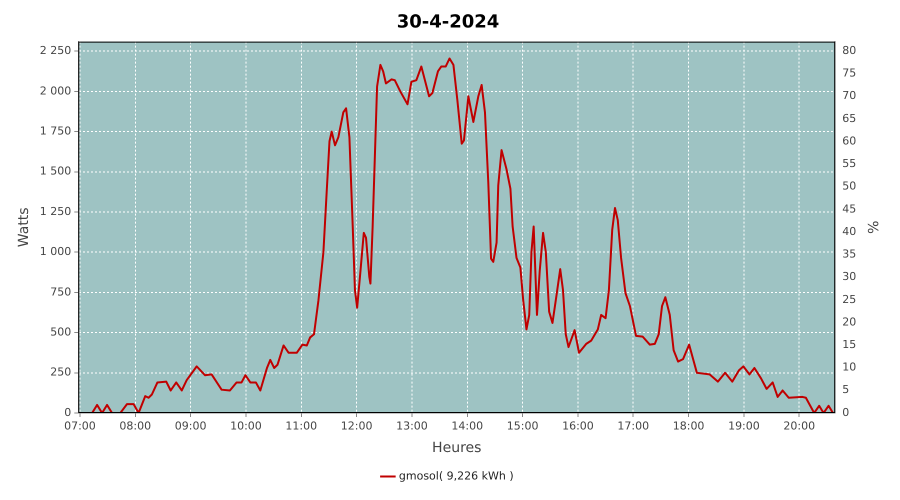 This screenshot has width=900, height=500. Describe the element at coordinates (61, 331) in the screenshot. I see `y-tick-label: 500` at that location.